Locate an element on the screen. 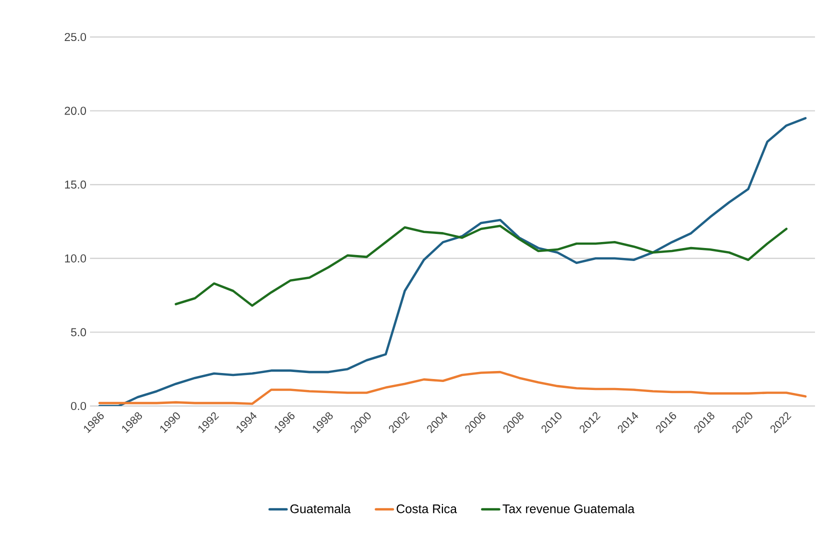  legend-label: Guatemala is located at coordinates (320, 509).